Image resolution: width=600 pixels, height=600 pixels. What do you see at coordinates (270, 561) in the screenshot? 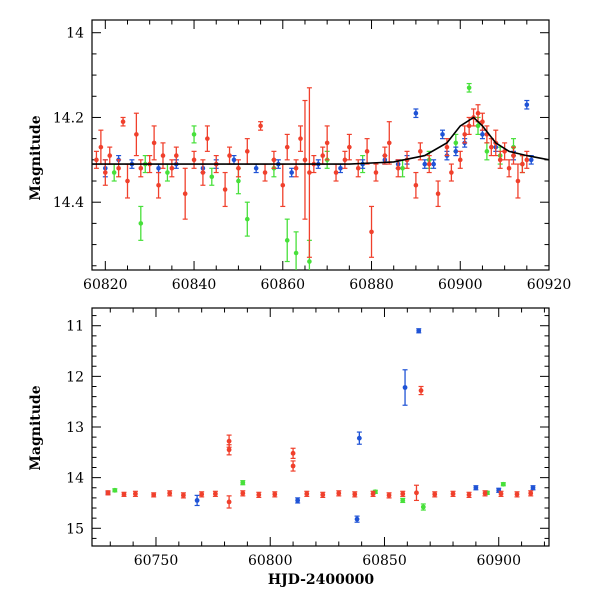
I see `x-tick-label: 60800` at bounding box center [270, 561].